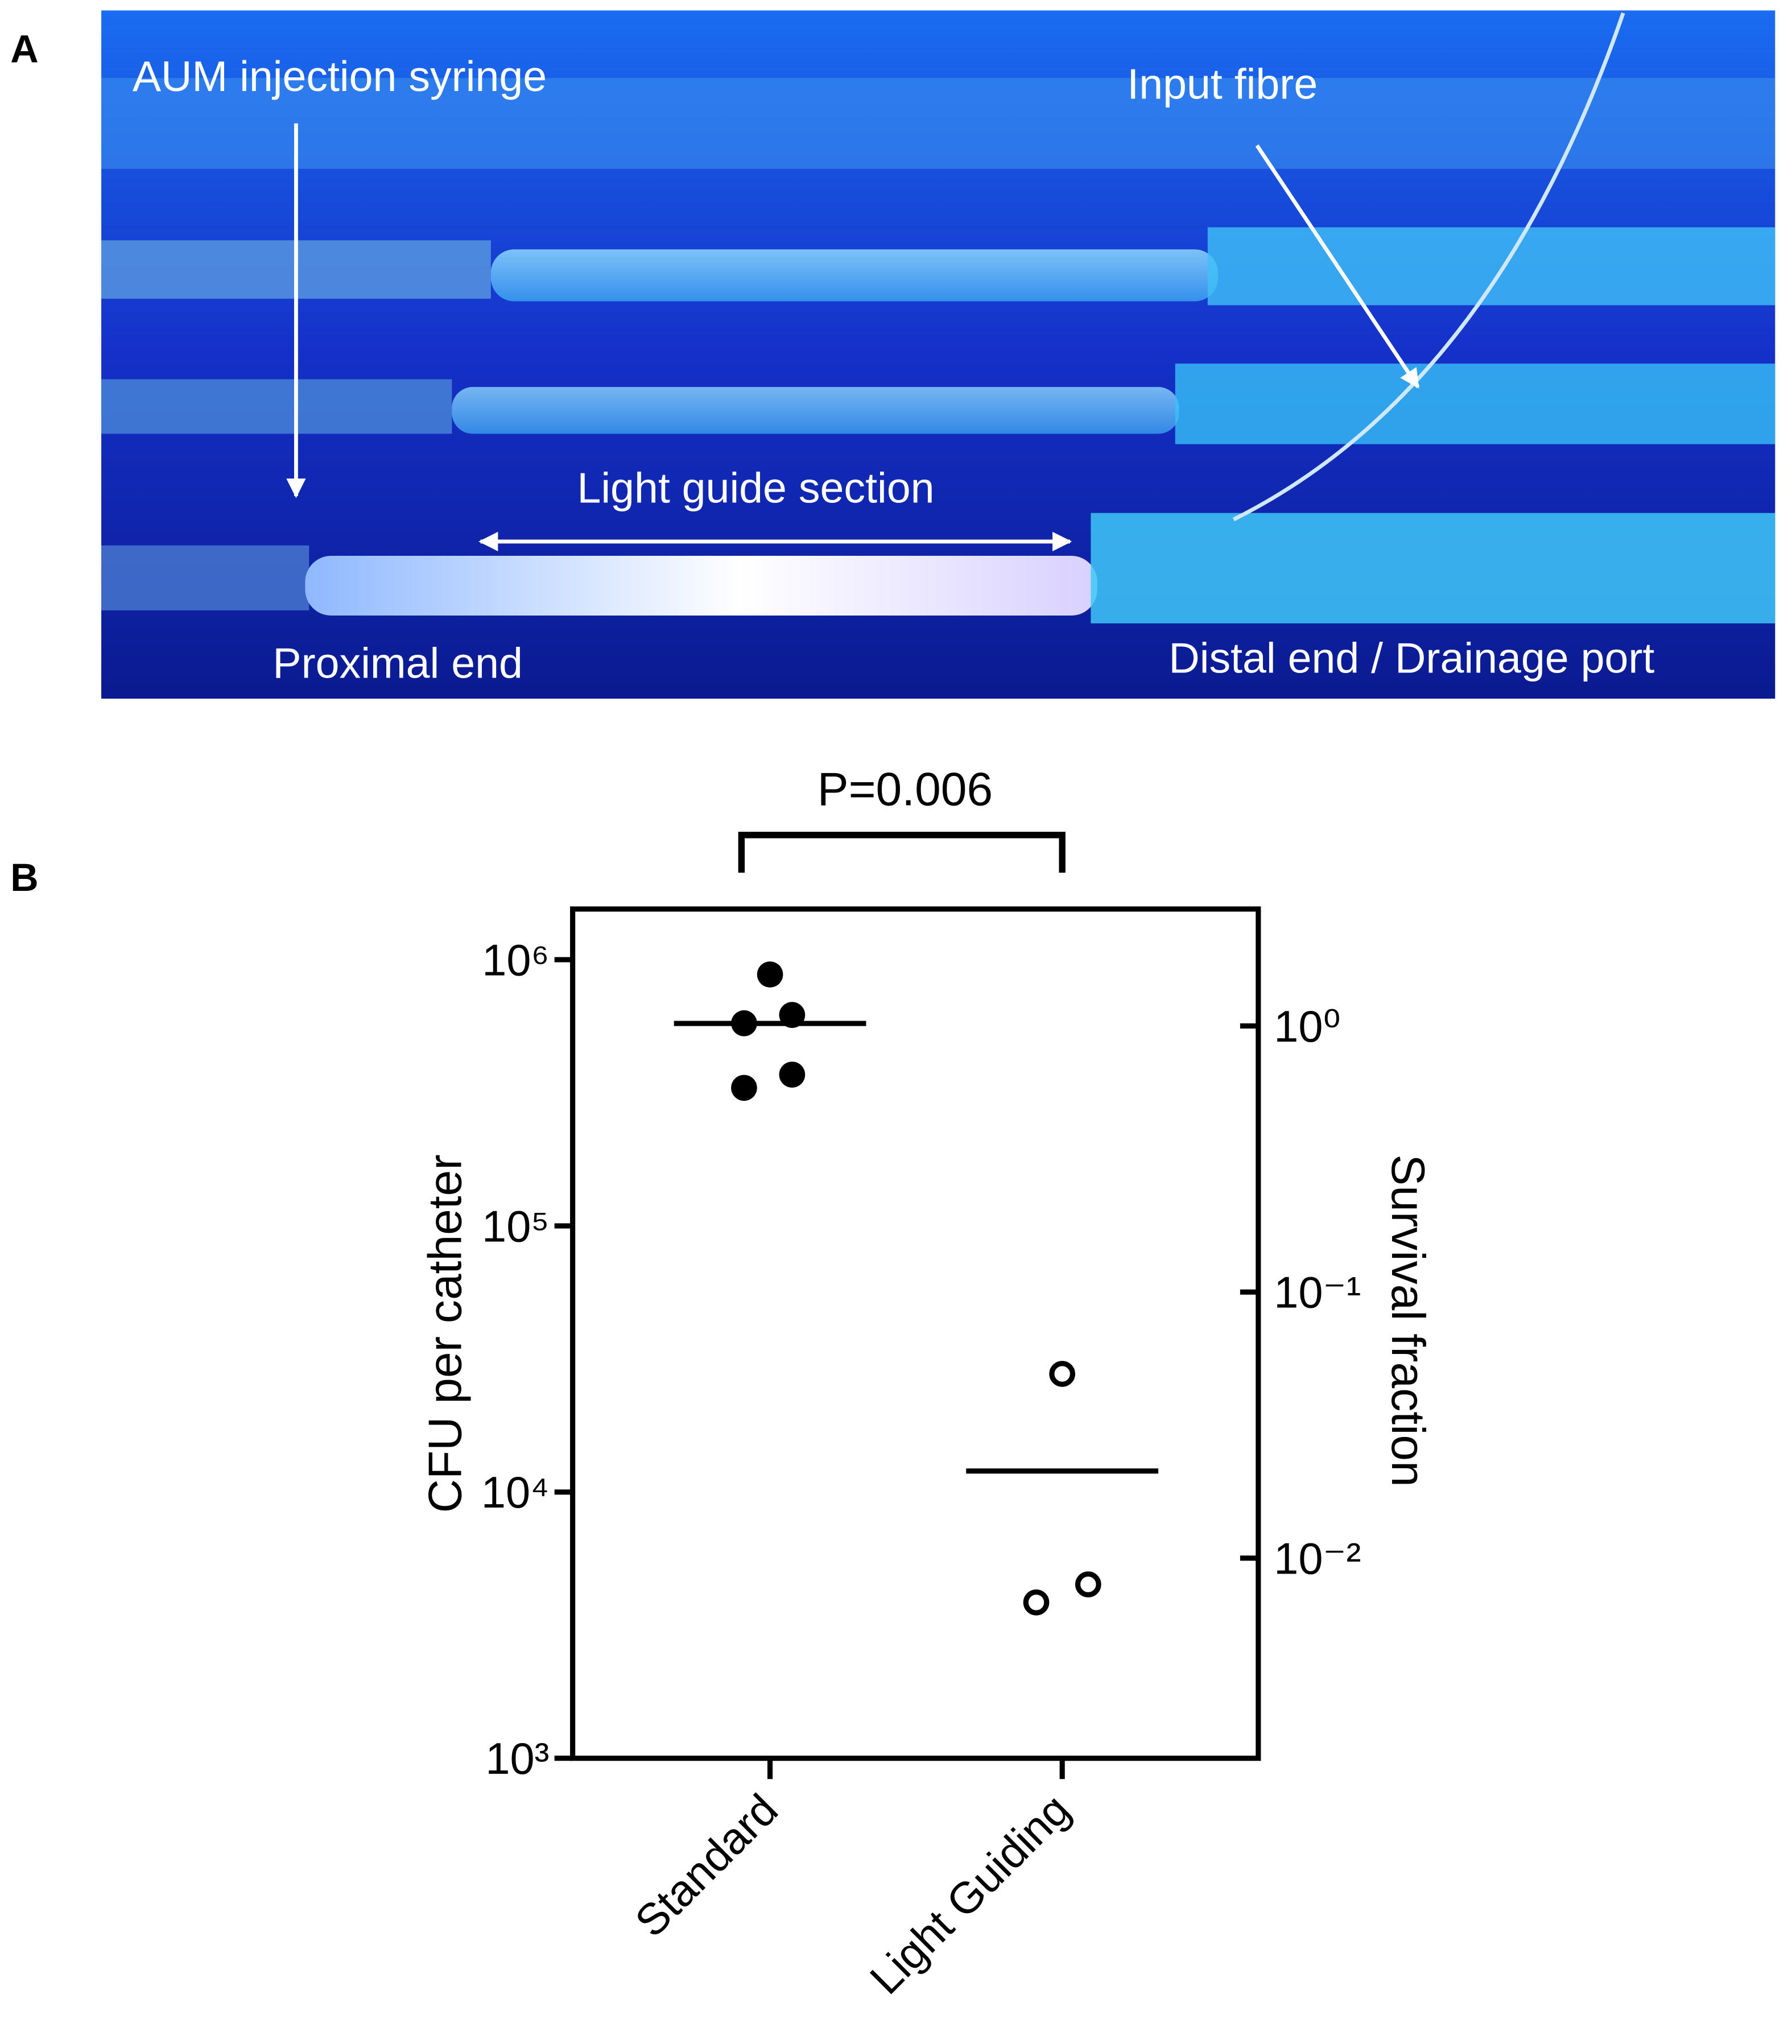 Image resolution: width=1792 pixels, height=2044 pixels. What do you see at coordinates (1317, 1293) in the screenshot?
I see `y2-tick-label: 10⁻¹` at bounding box center [1317, 1293].